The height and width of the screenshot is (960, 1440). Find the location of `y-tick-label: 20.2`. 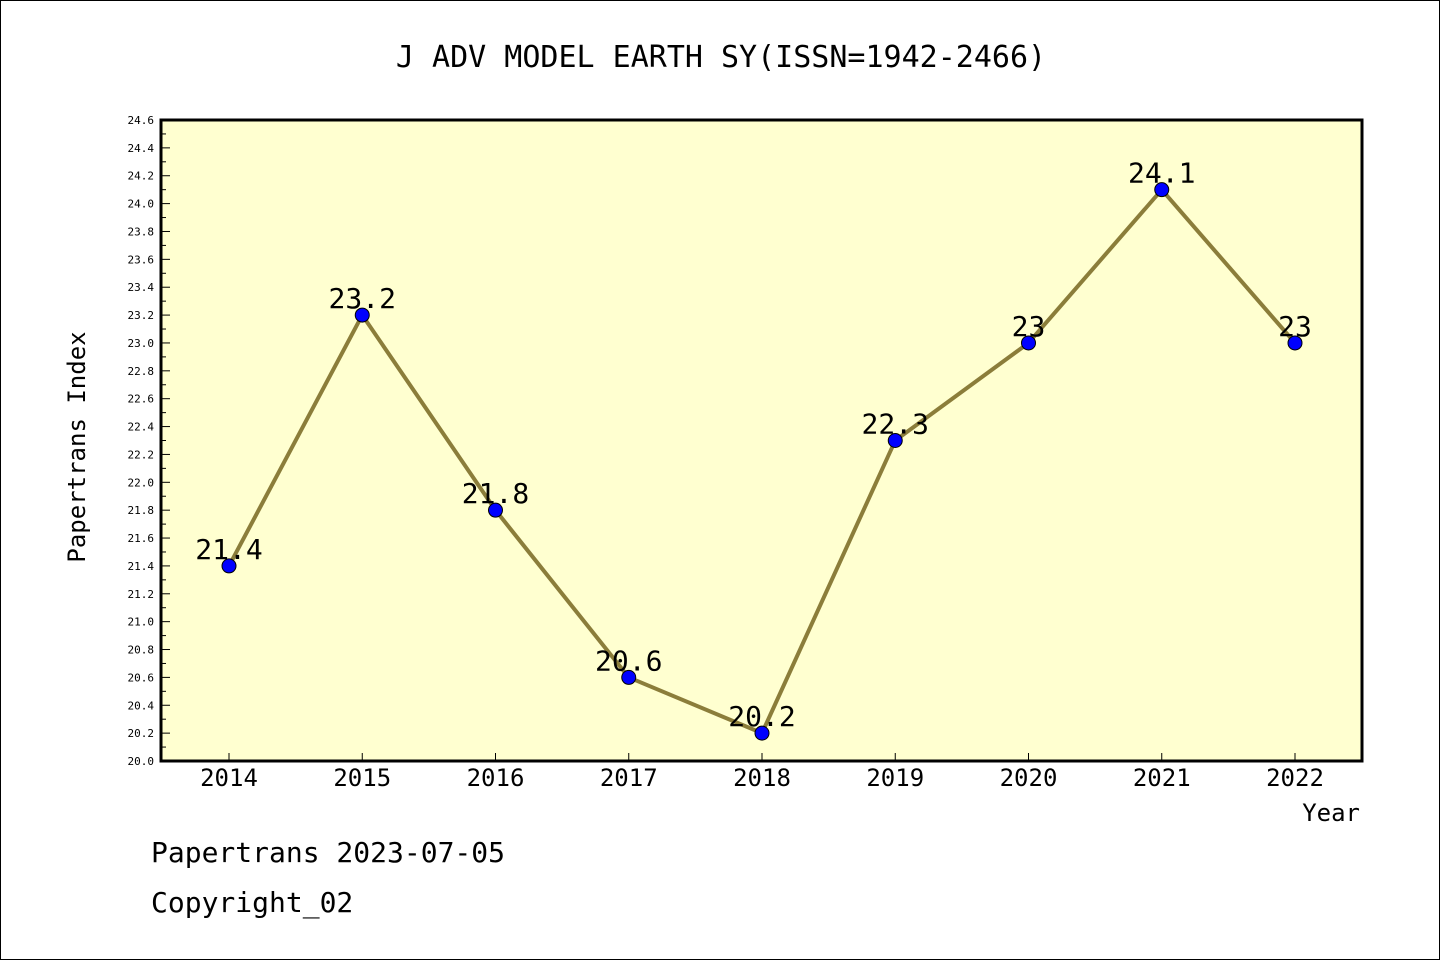

y-tick-label: 20.2 is located at coordinates (141, 733).